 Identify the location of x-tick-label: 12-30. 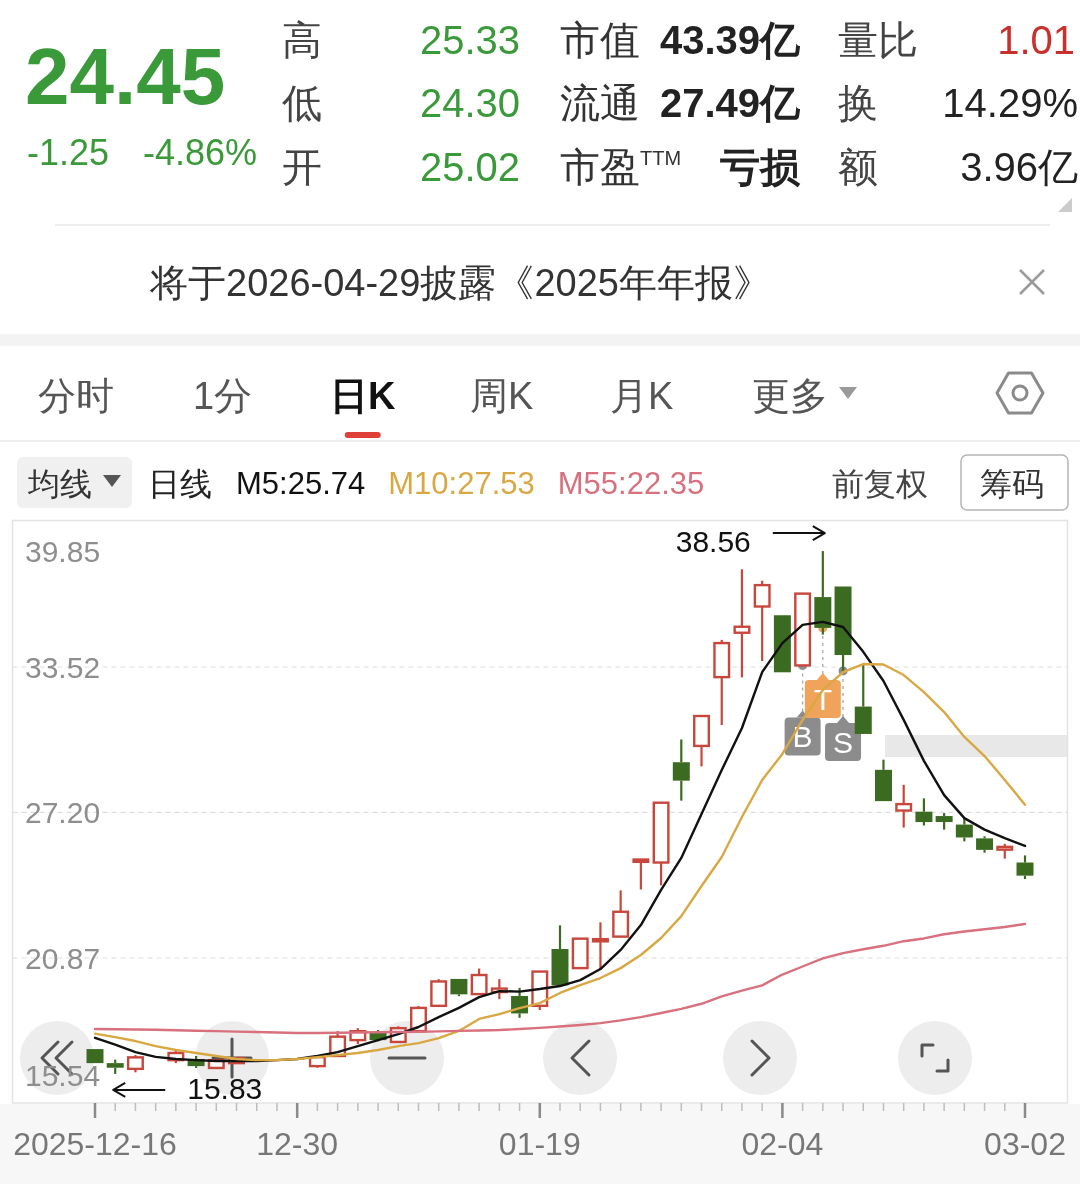
(297, 1143).